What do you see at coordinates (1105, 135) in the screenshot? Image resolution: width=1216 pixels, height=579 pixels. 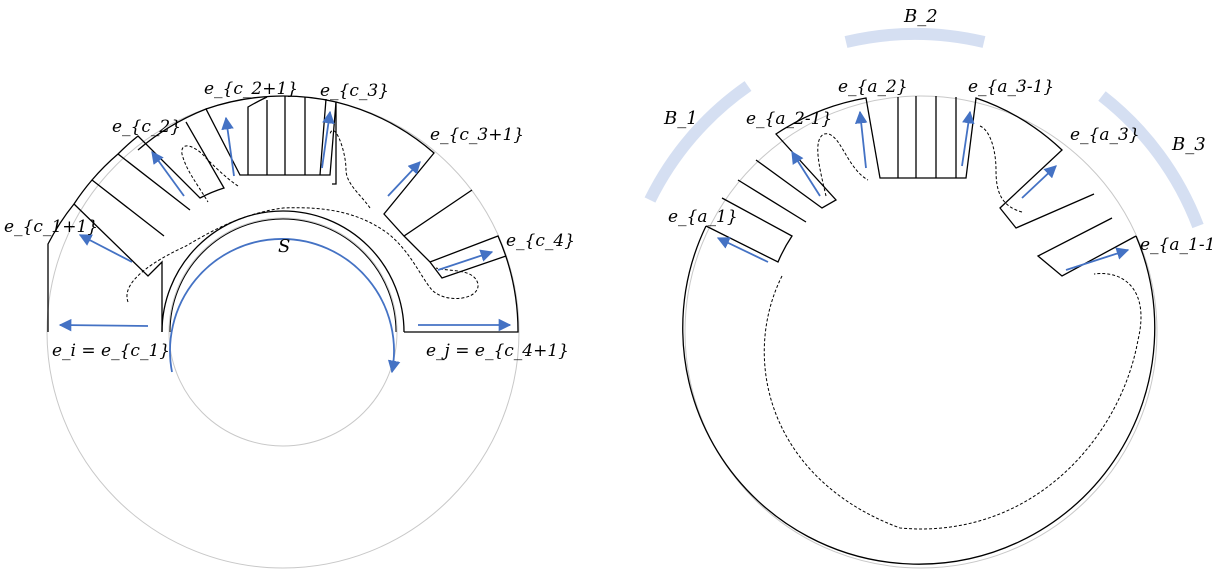 I see `label-a3: e_{a_3}` at bounding box center [1105, 135].